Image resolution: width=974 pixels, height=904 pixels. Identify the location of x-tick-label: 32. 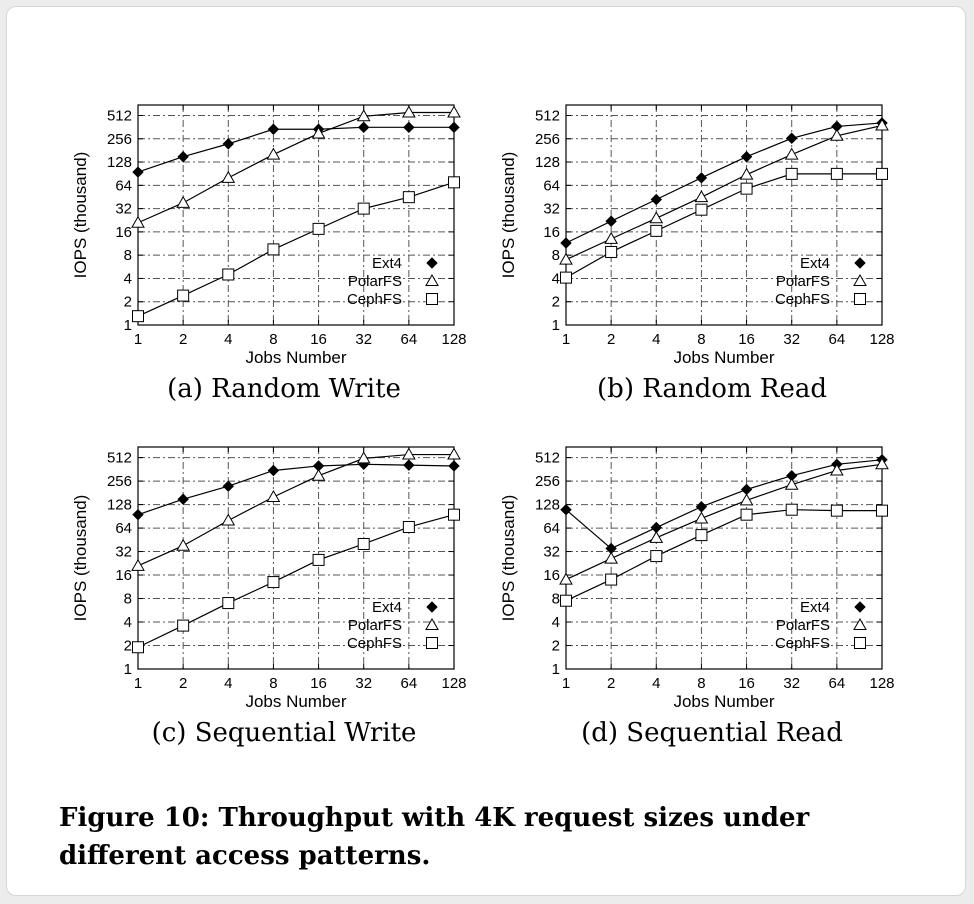
(363, 339).